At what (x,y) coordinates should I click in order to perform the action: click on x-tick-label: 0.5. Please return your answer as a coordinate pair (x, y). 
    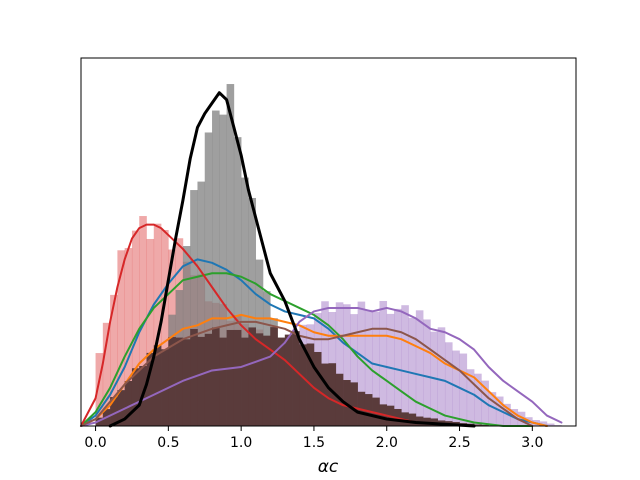
    Looking at the image, I should click on (168, 443).